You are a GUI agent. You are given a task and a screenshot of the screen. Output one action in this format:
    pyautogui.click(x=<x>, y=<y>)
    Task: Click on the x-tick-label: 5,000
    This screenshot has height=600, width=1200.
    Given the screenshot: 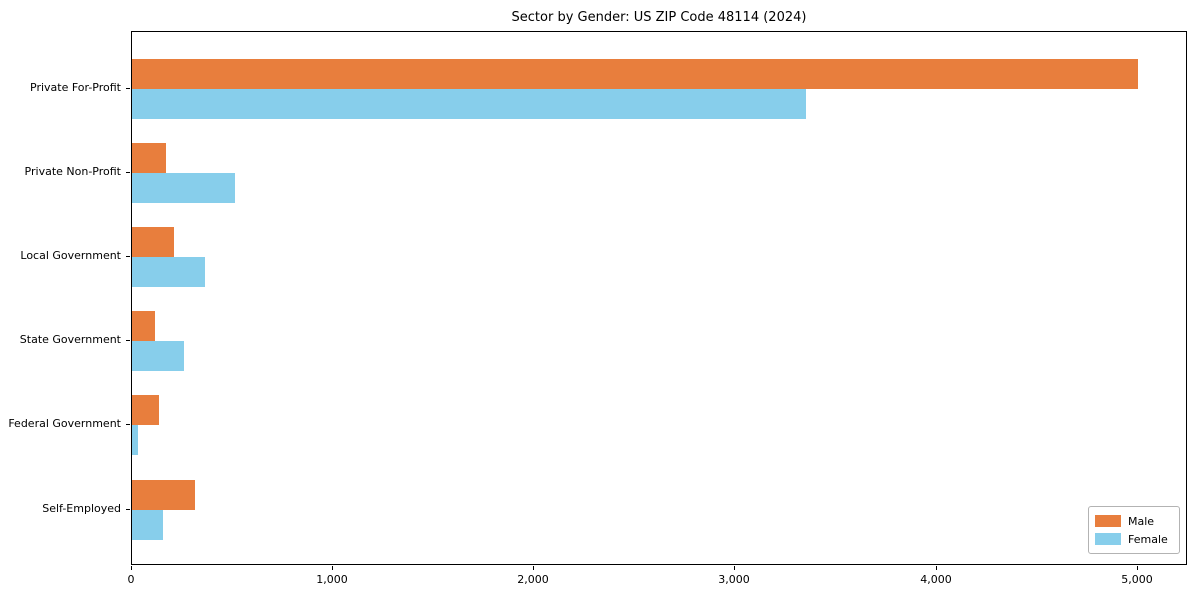 What is the action you would take?
    pyautogui.click(x=1137, y=579)
    